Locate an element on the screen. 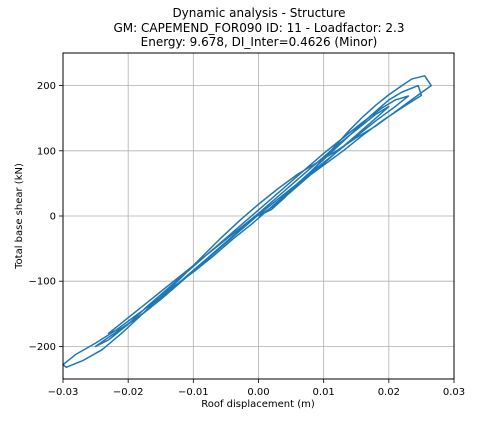 The width and height of the screenshot is (504, 436). x-tick-label: 0.01 is located at coordinates (324, 392).